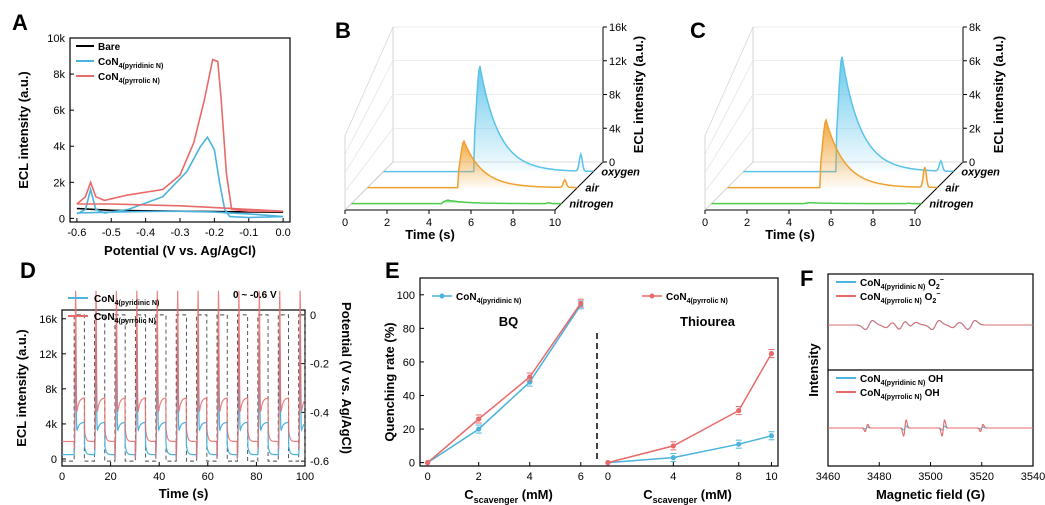 The height and width of the screenshot is (505, 1045). What do you see at coordinates (747, 223) in the screenshot?
I see `x-tick-label: 2` at bounding box center [747, 223].